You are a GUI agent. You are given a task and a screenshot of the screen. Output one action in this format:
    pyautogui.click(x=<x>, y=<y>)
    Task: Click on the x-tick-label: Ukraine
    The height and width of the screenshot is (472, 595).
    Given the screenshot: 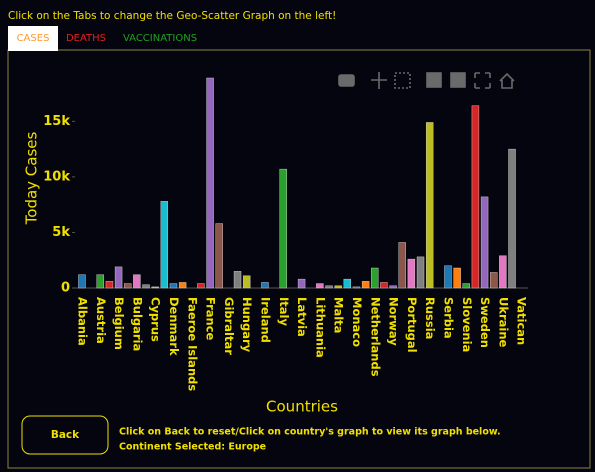 What is the action you would take?
    pyautogui.click(x=503, y=322)
    